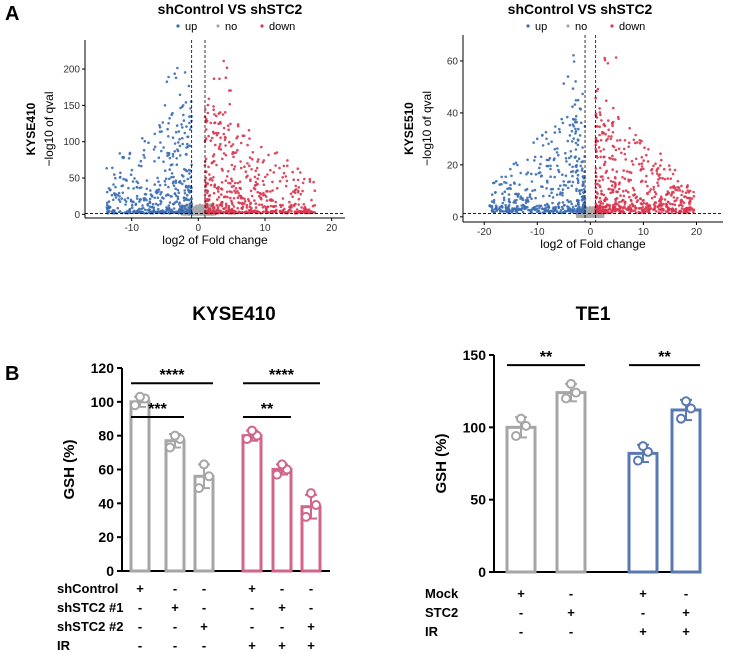  What do you see at coordinates (31, 128) in the screenshot?
I see `row-label: KYSE410` at bounding box center [31, 128].